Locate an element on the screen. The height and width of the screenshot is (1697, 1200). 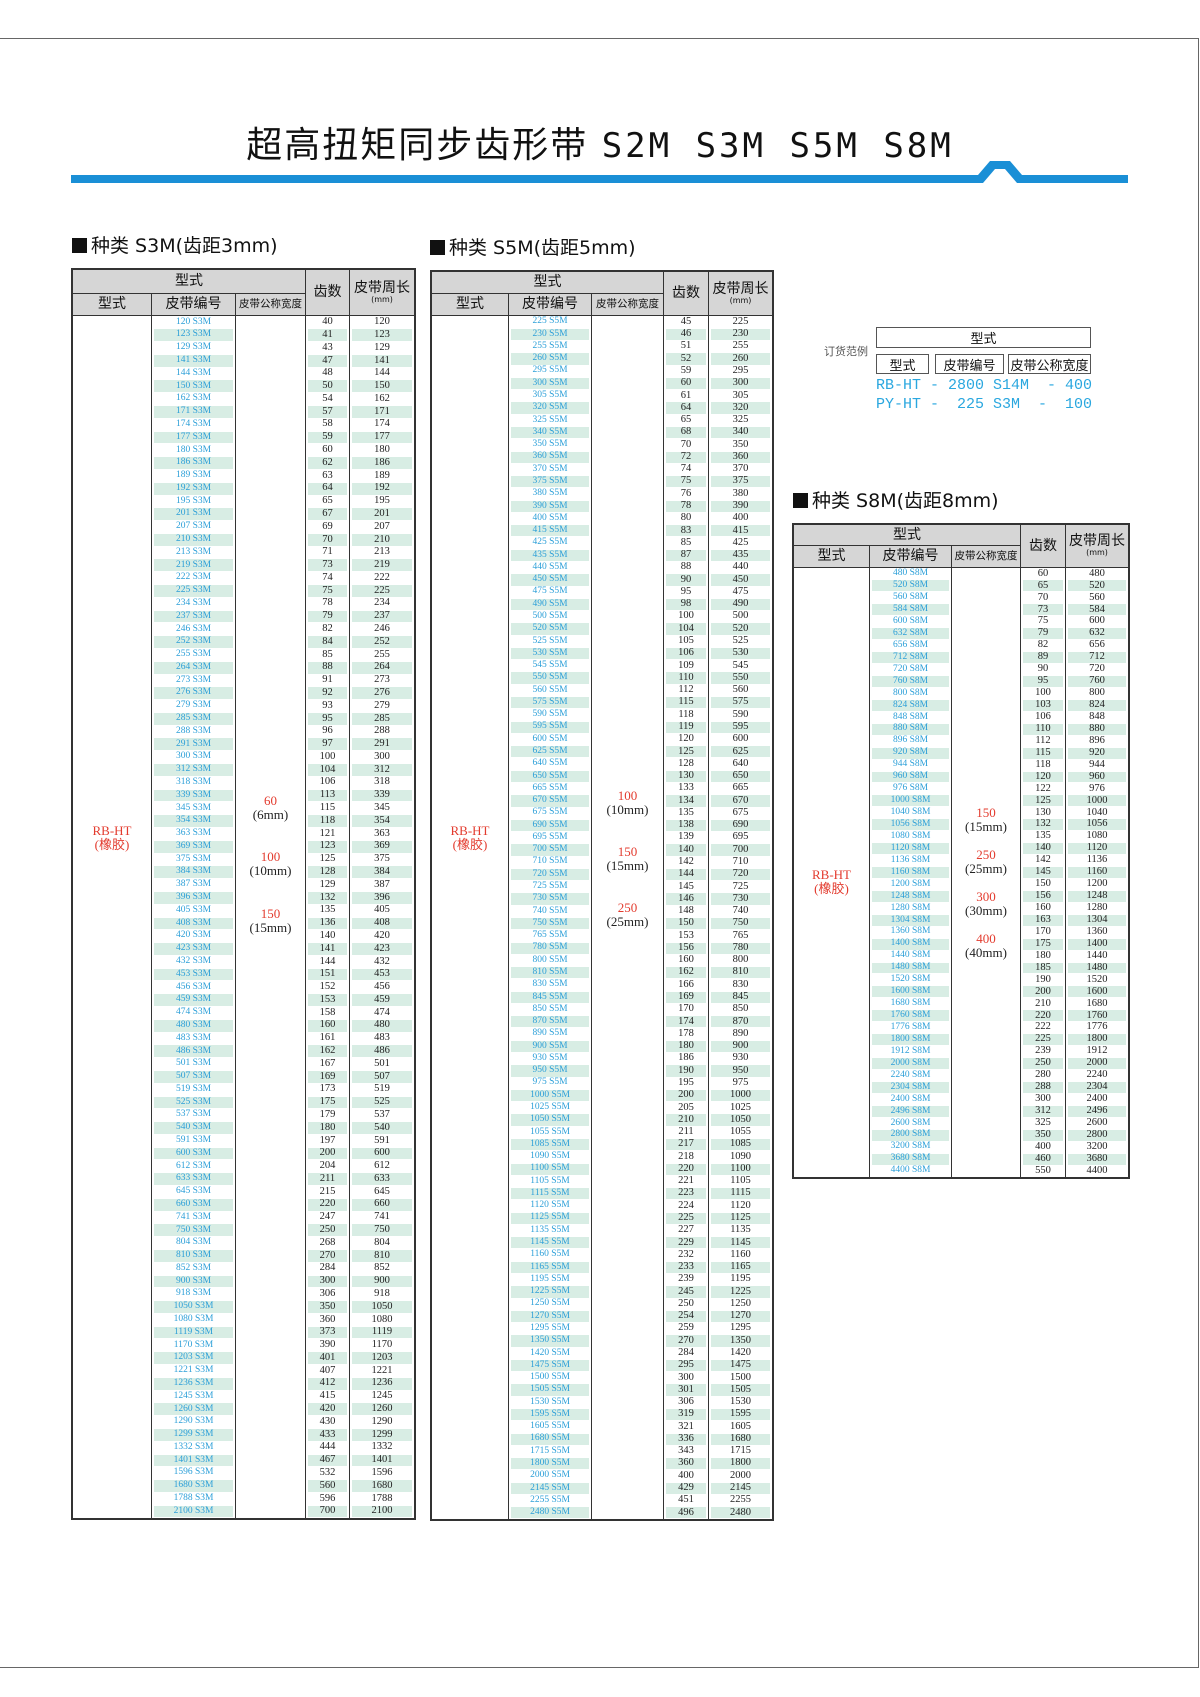
belt-code-cell: 600 S8M is located at coordinates (910, 620).